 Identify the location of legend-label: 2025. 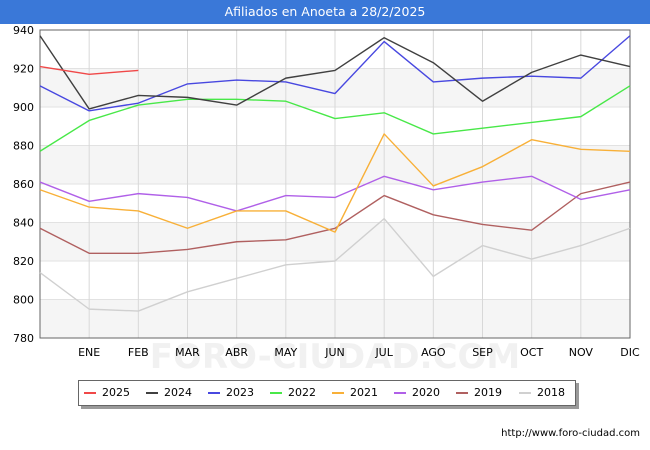
(116, 392).